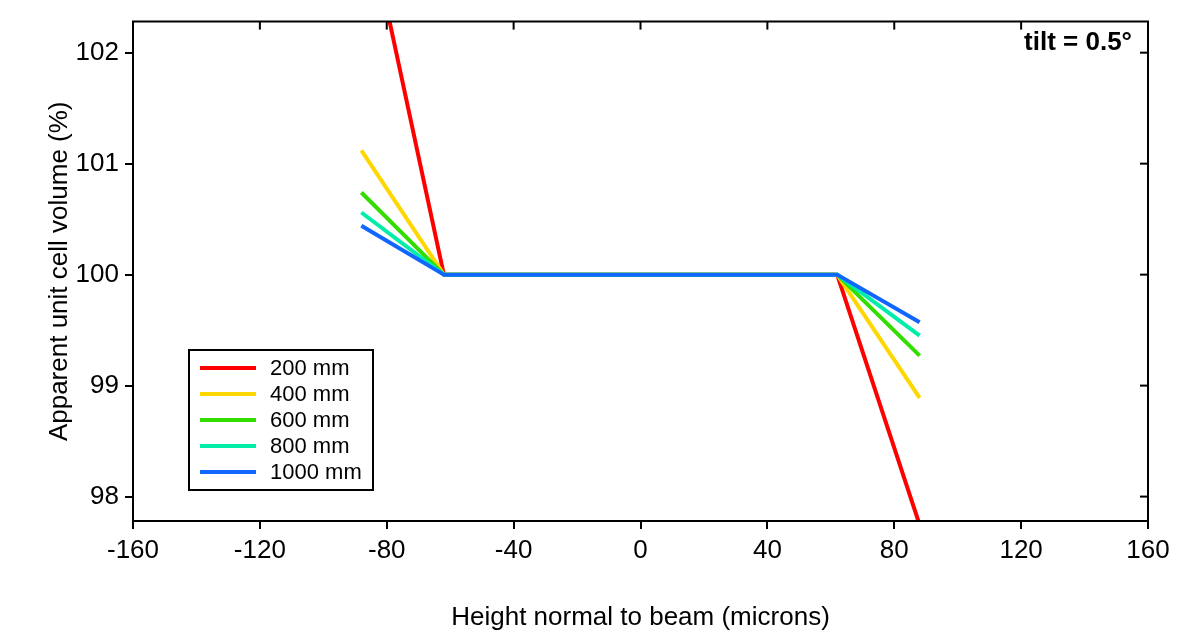 This screenshot has height=637, width=1182. What do you see at coordinates (104, 383) in the screenshot?
I see `y-tick-label: 99` at bounding box center [104, 383].